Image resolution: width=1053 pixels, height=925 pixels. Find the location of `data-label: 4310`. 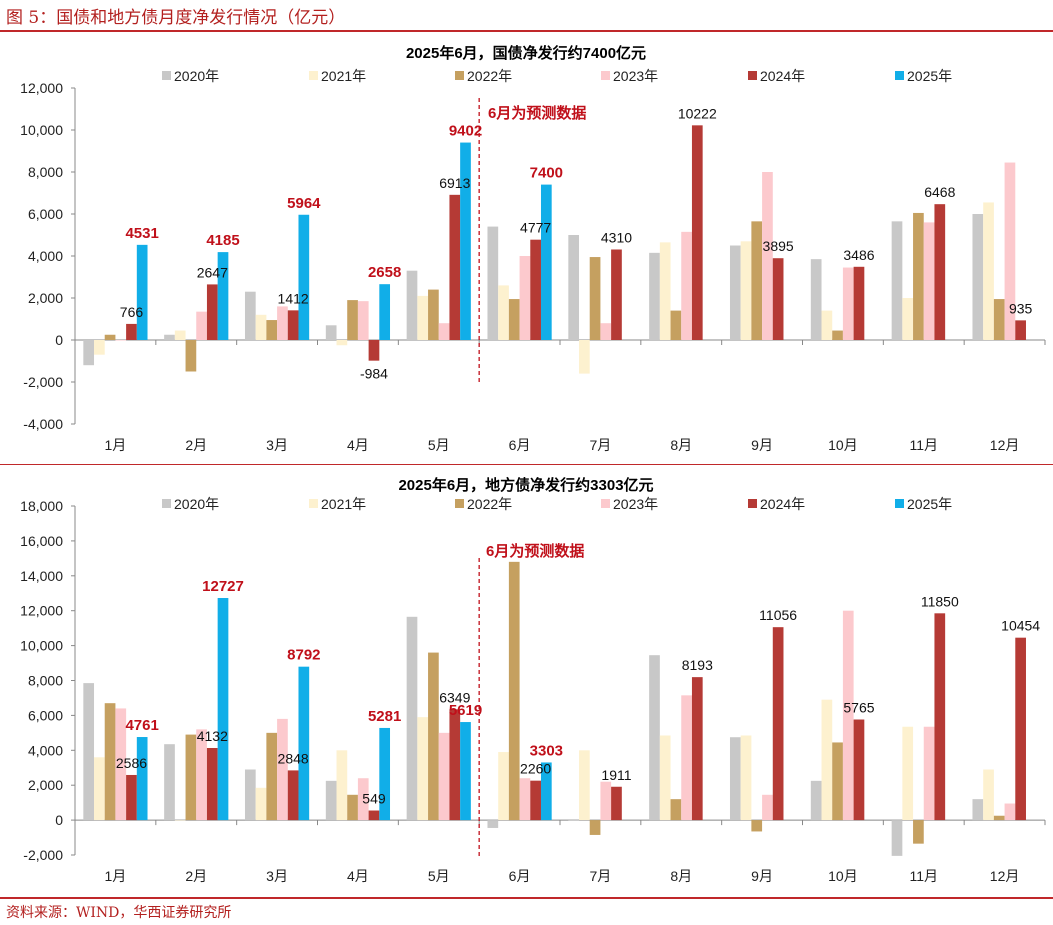

data-label: 4310 is located at coordinates (616, 237).